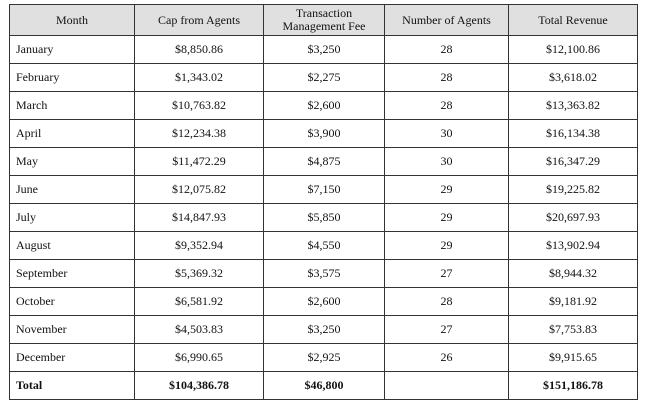 This screenshot has height=419, width=654. I want to click on header-transaction-management-fee: Transaction Management Fee, so click(324, 20).